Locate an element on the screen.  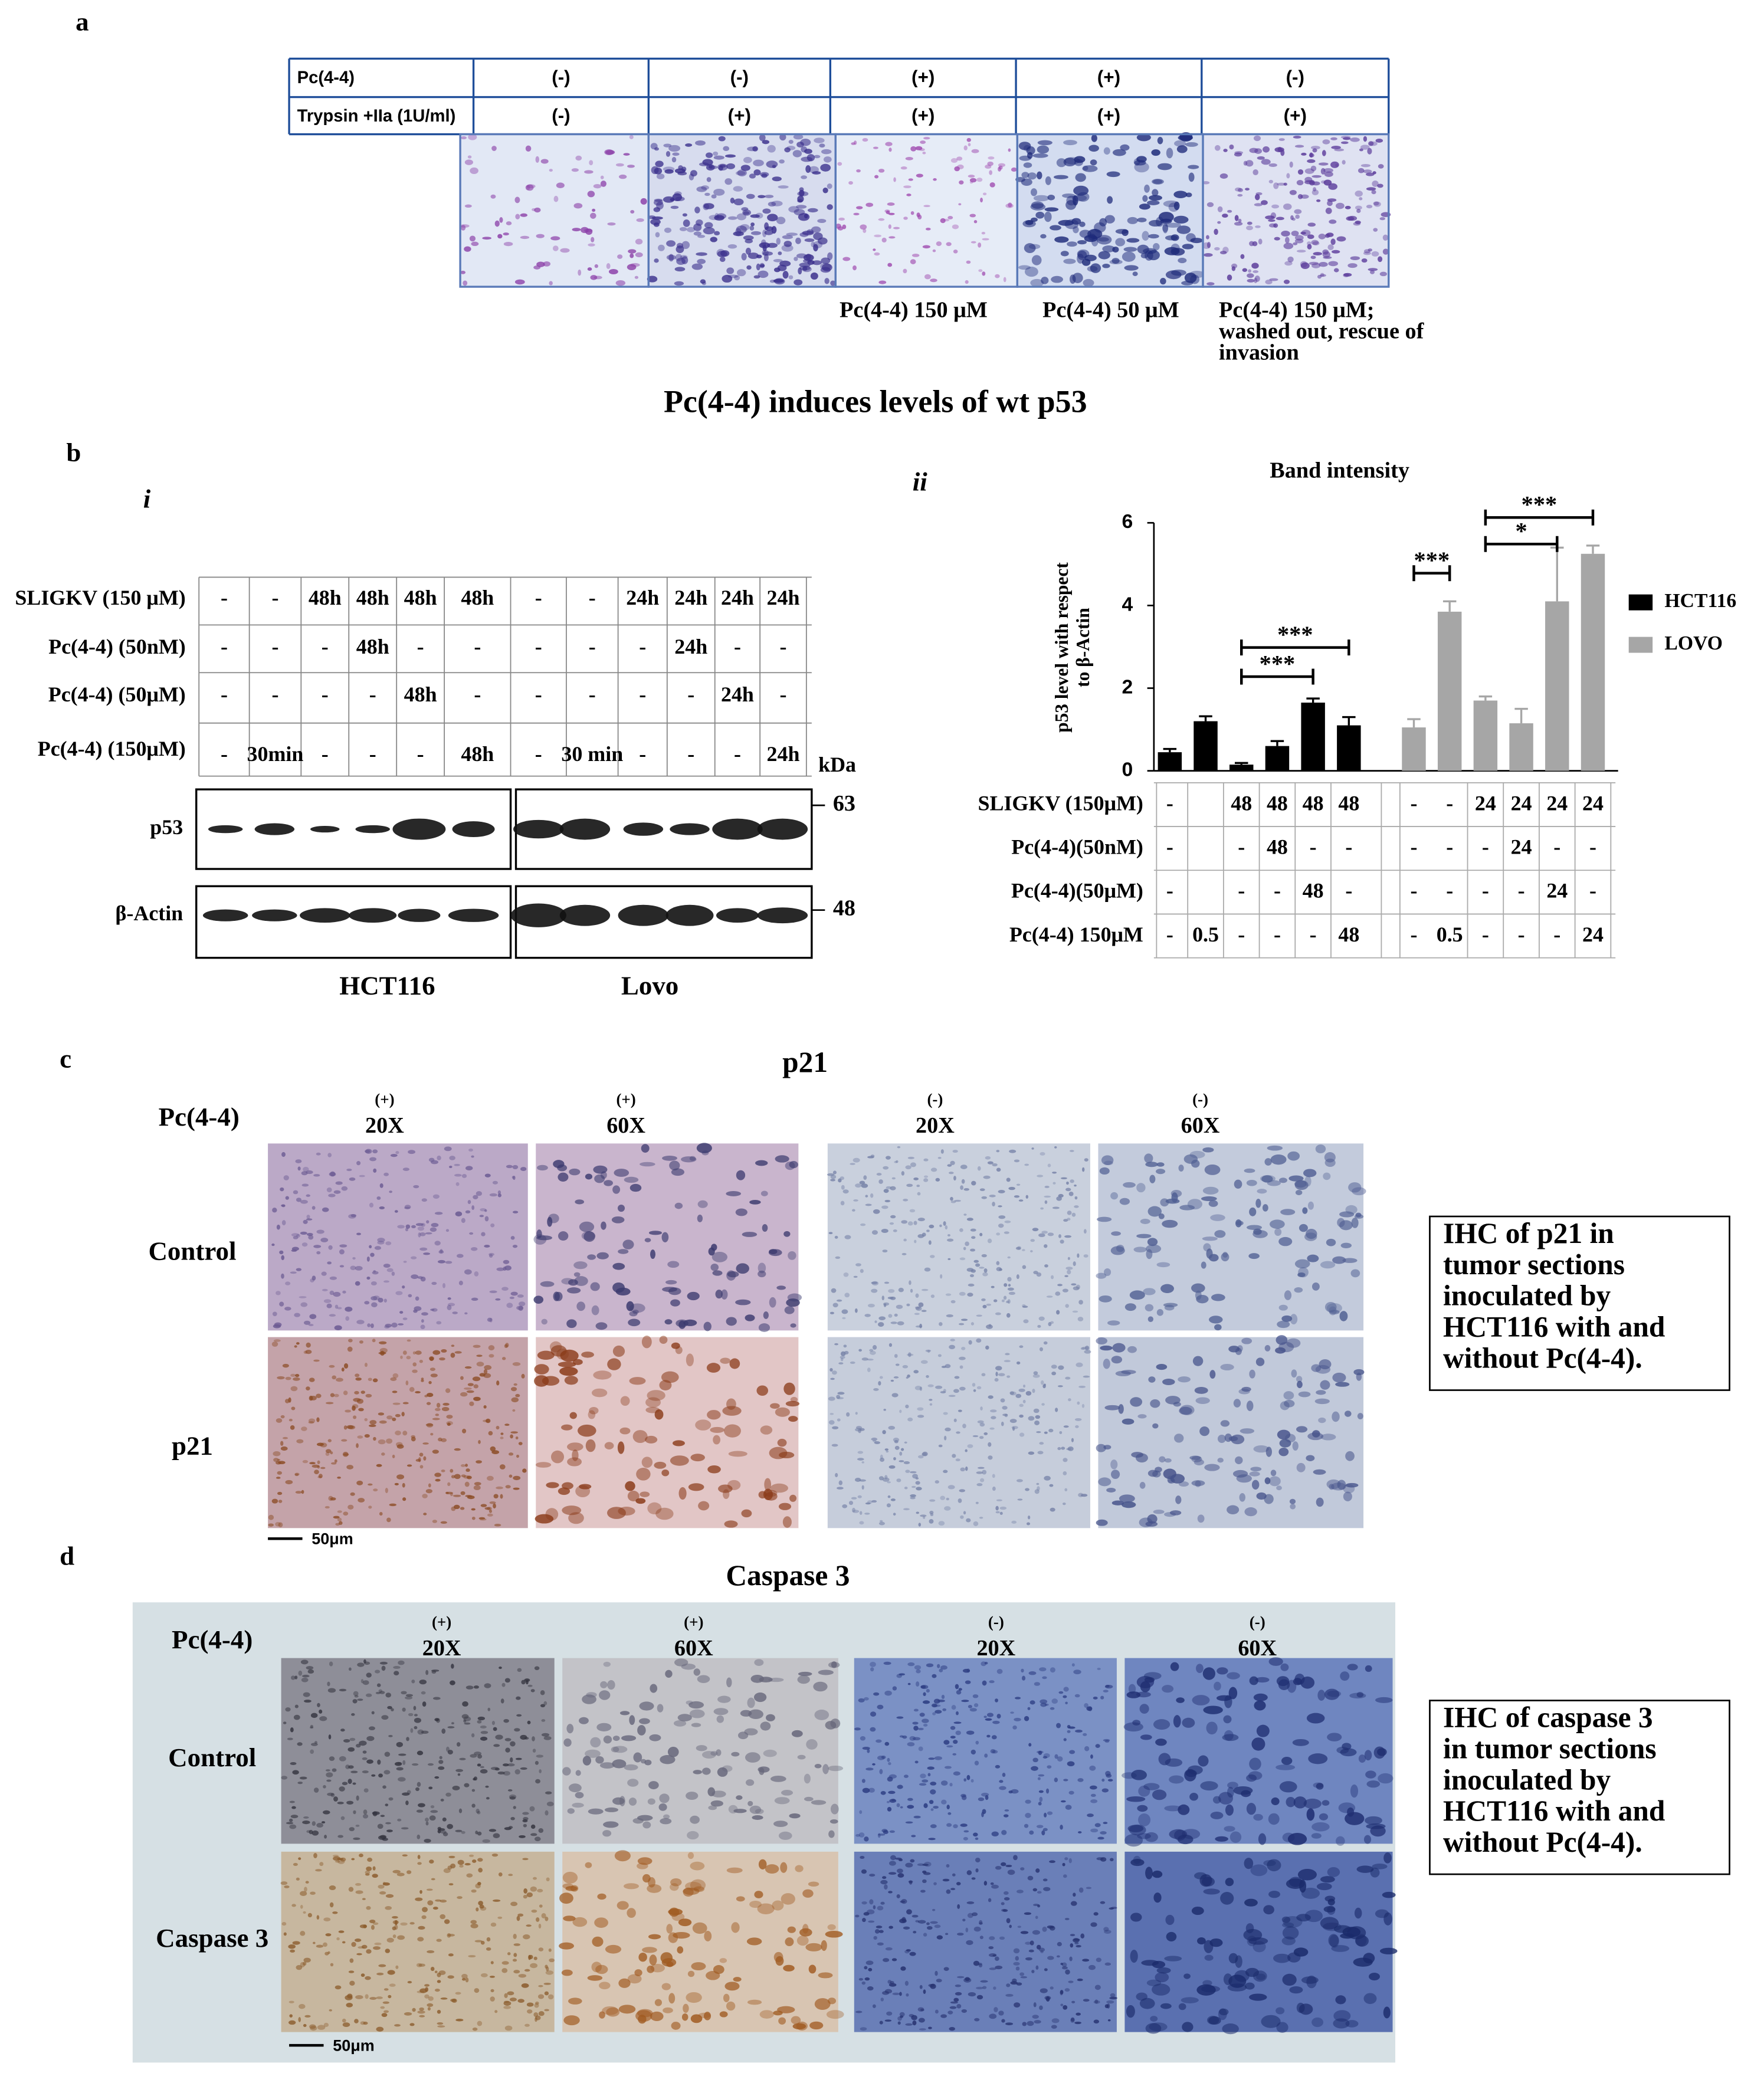
image-frame is located at coordinates (1296, 210).